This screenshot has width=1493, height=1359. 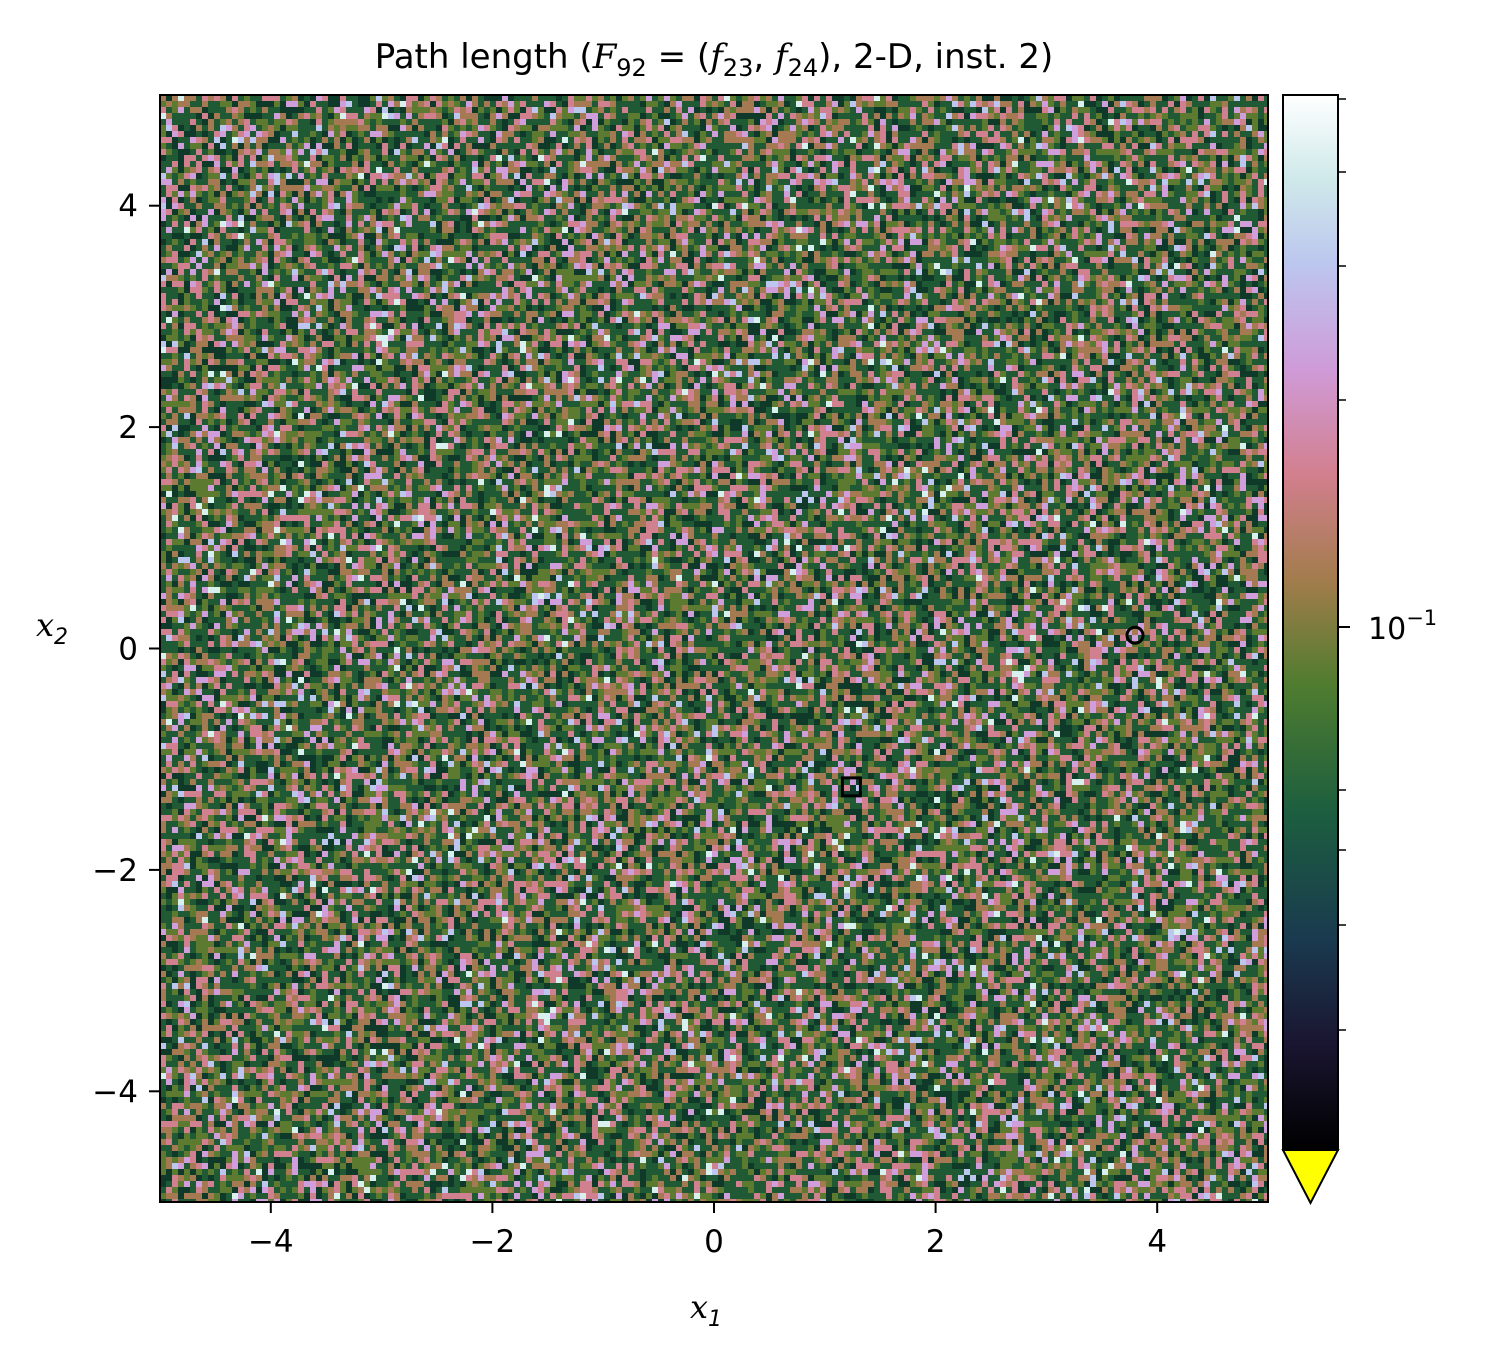 What do you see at coordinates (1387, 629) in the screenshot?
I see `colorbar-tick-base: 10` at bounding box center [1387, 629].